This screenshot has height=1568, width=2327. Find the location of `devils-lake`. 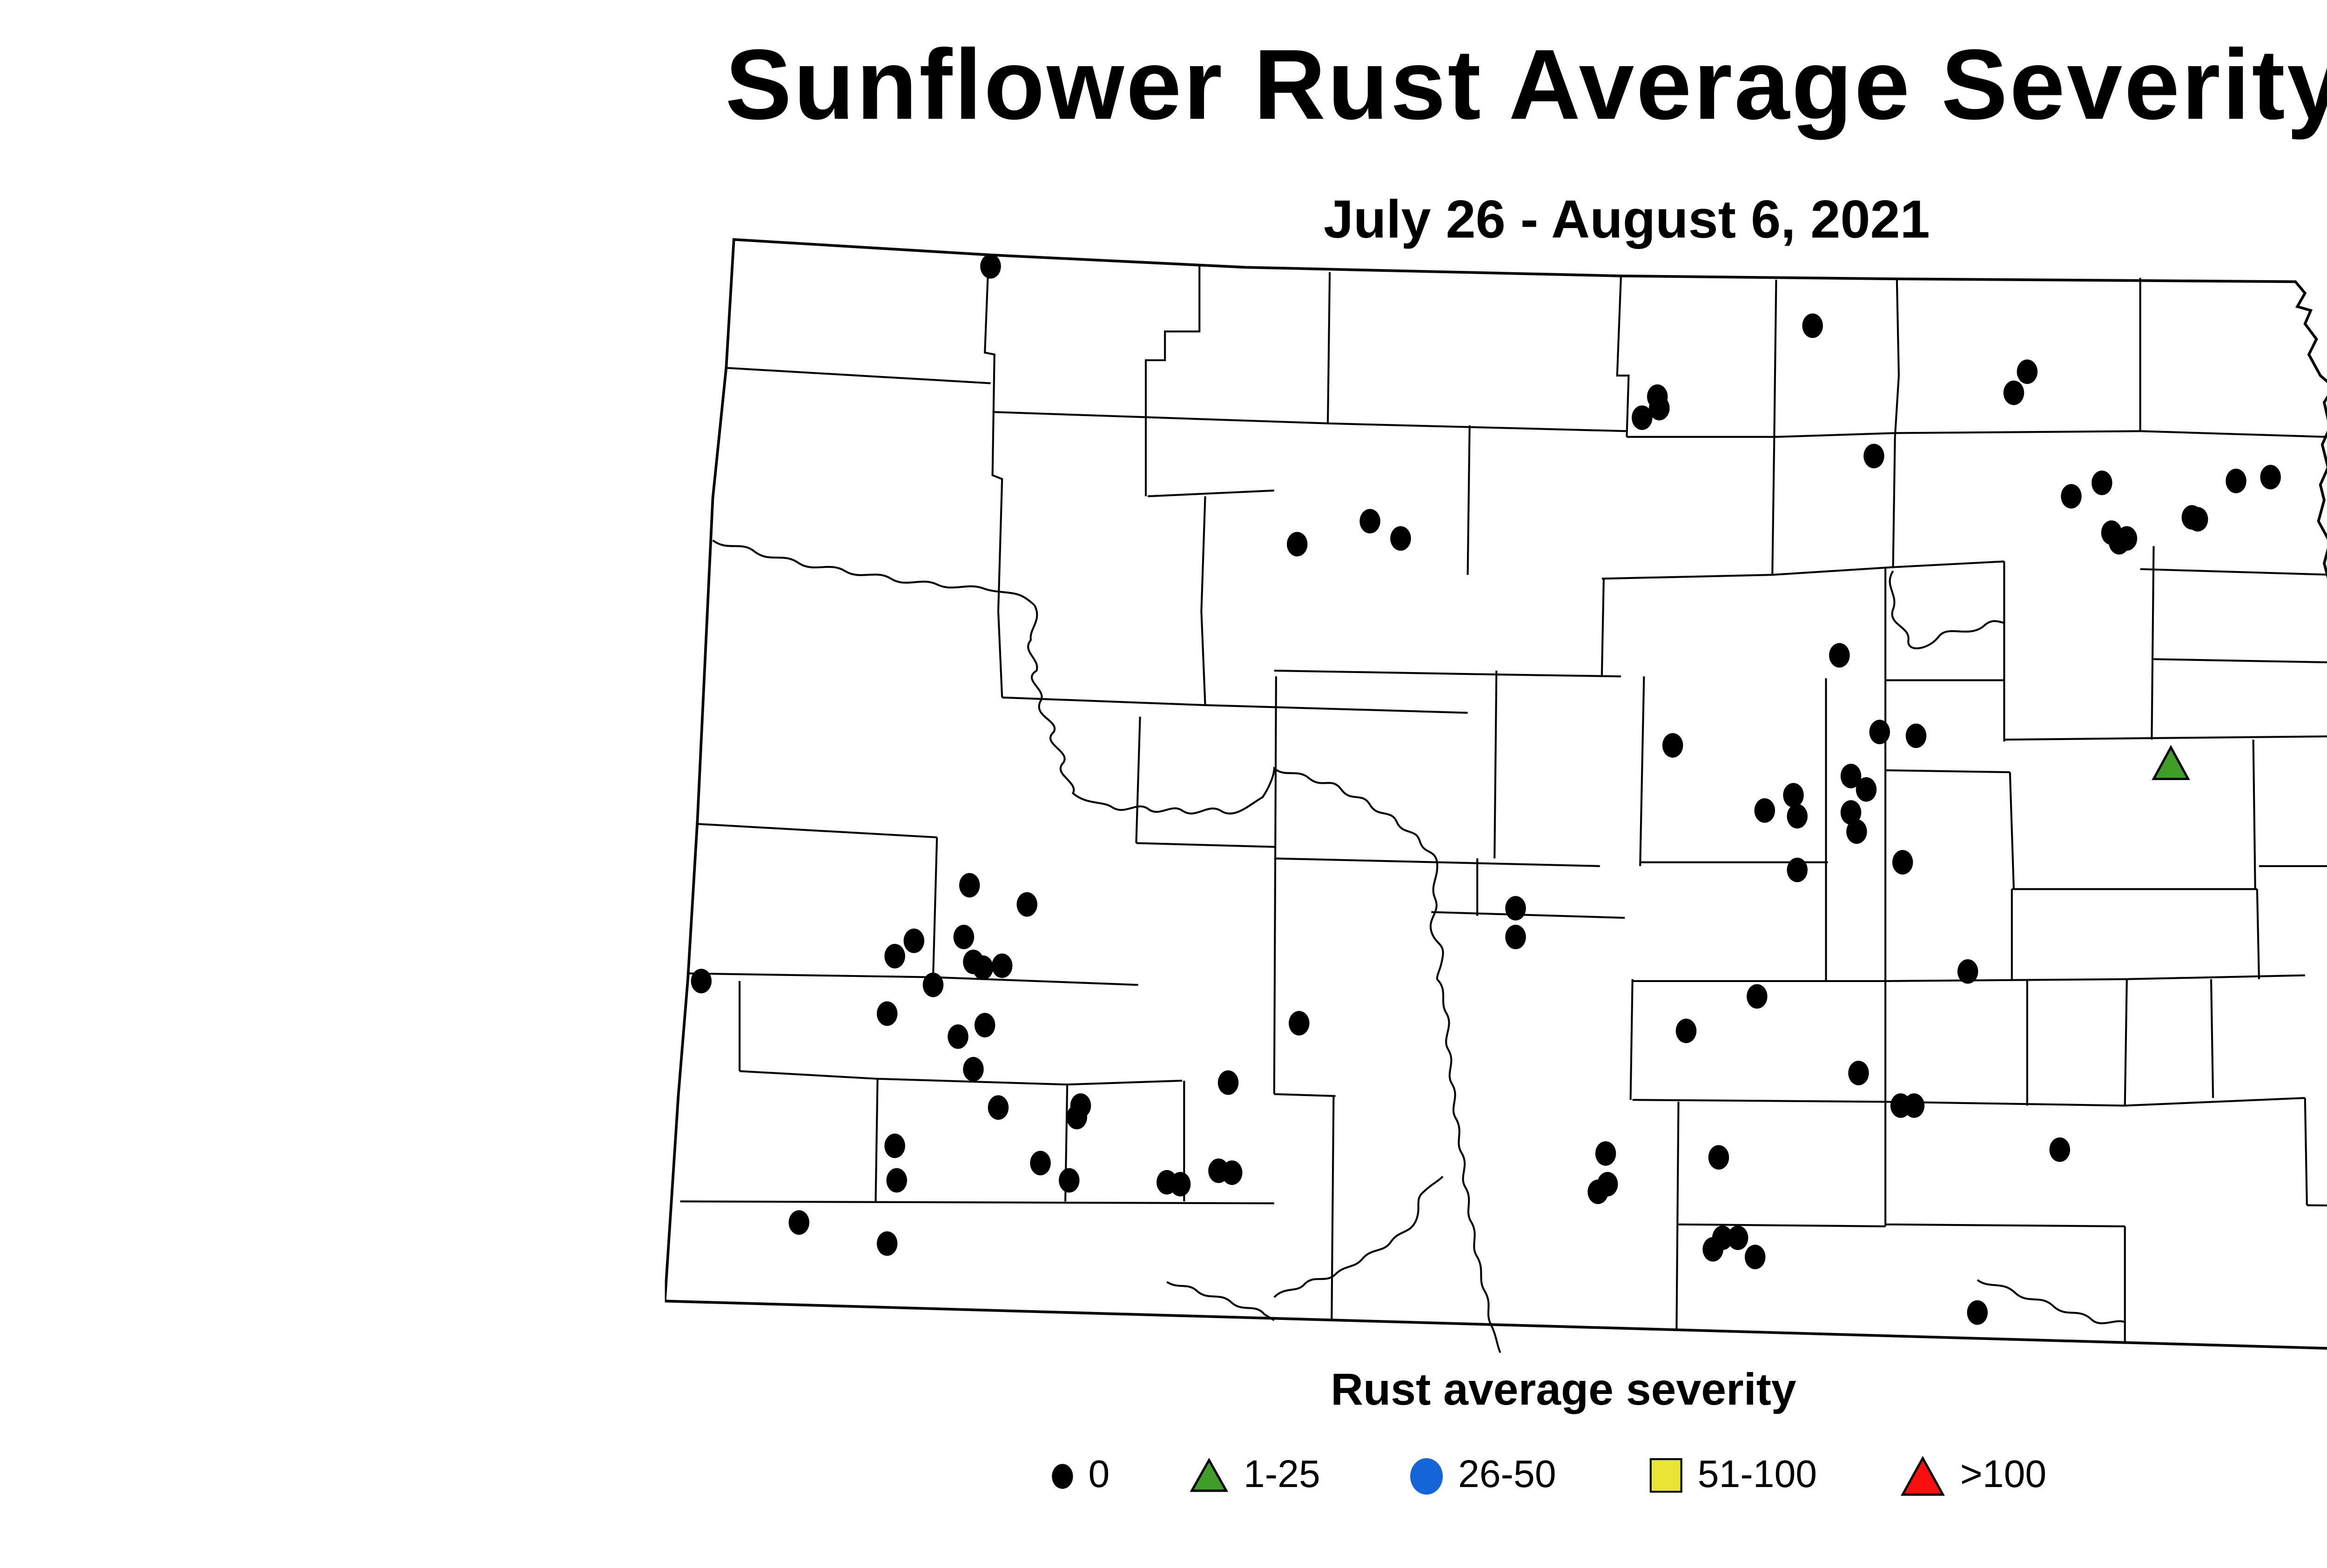

devils-lake is located at coordinates (1946, 610).